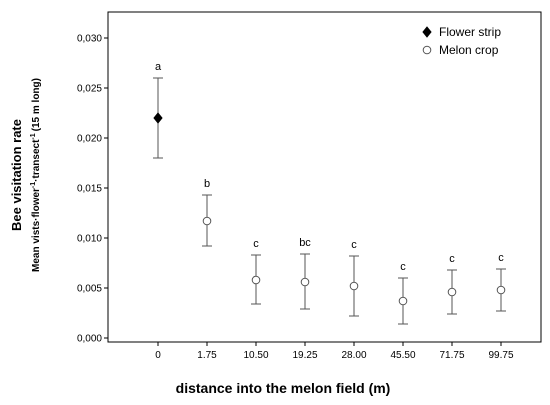  Describe the element at coordinates (461, 41) in the screenshot. I see `legend: Flower strip Melon crop` at that location.